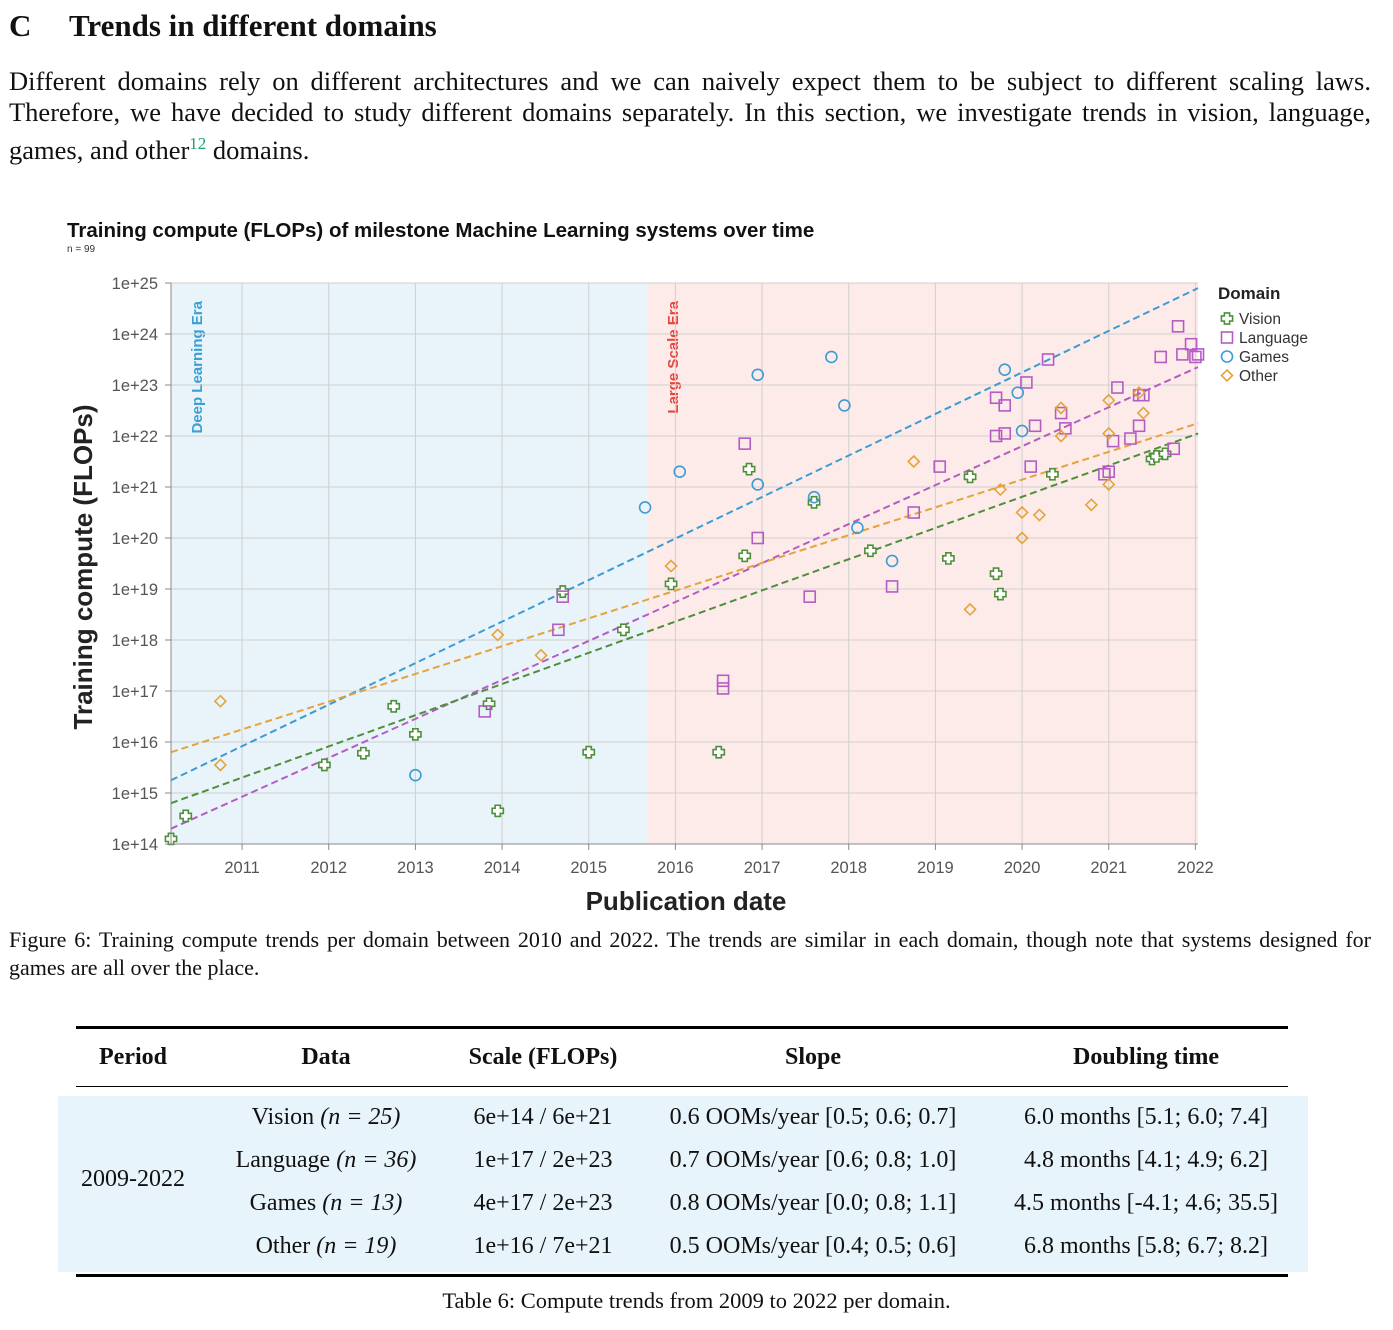  What do you see at coordinates (253, 25) in the screenshot?
I see `section-title: Trends in different domains` at bounding box center [253, 25].